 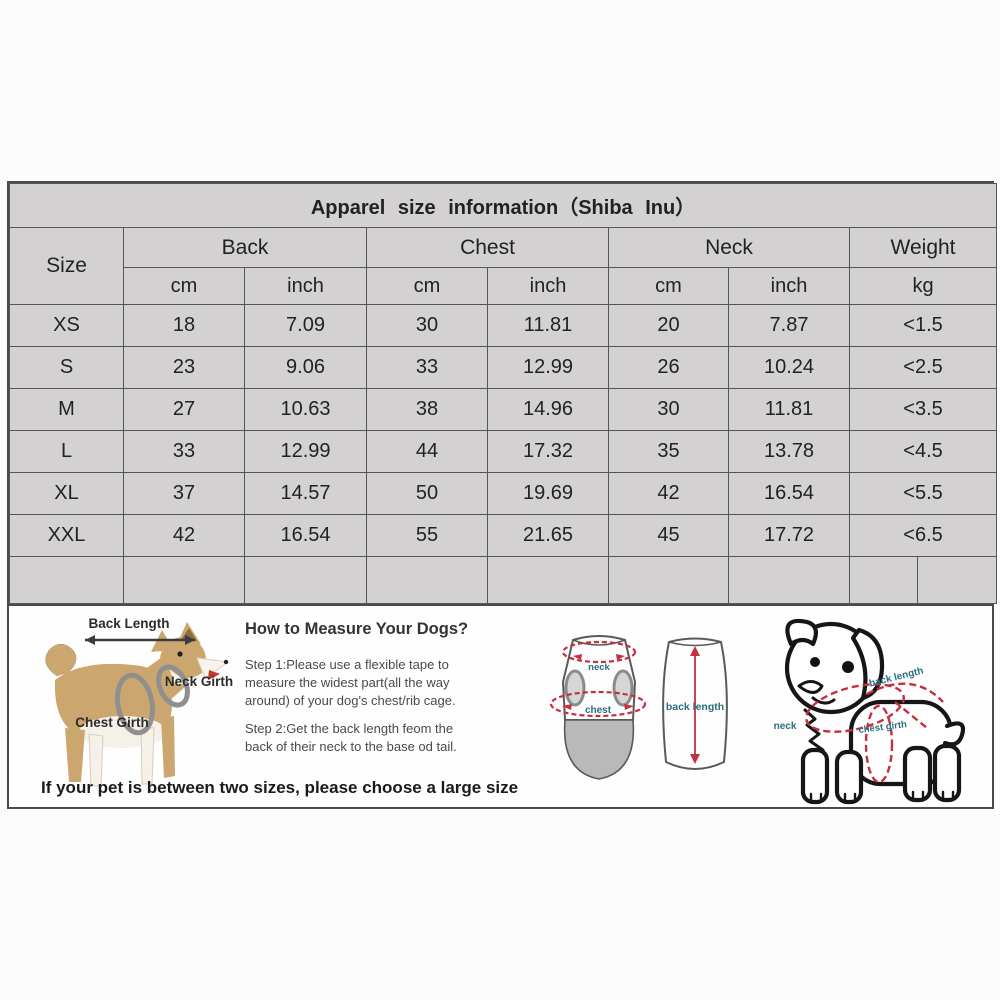 I want to click on header-chest-cm: cm, so click(x=427, y=286).